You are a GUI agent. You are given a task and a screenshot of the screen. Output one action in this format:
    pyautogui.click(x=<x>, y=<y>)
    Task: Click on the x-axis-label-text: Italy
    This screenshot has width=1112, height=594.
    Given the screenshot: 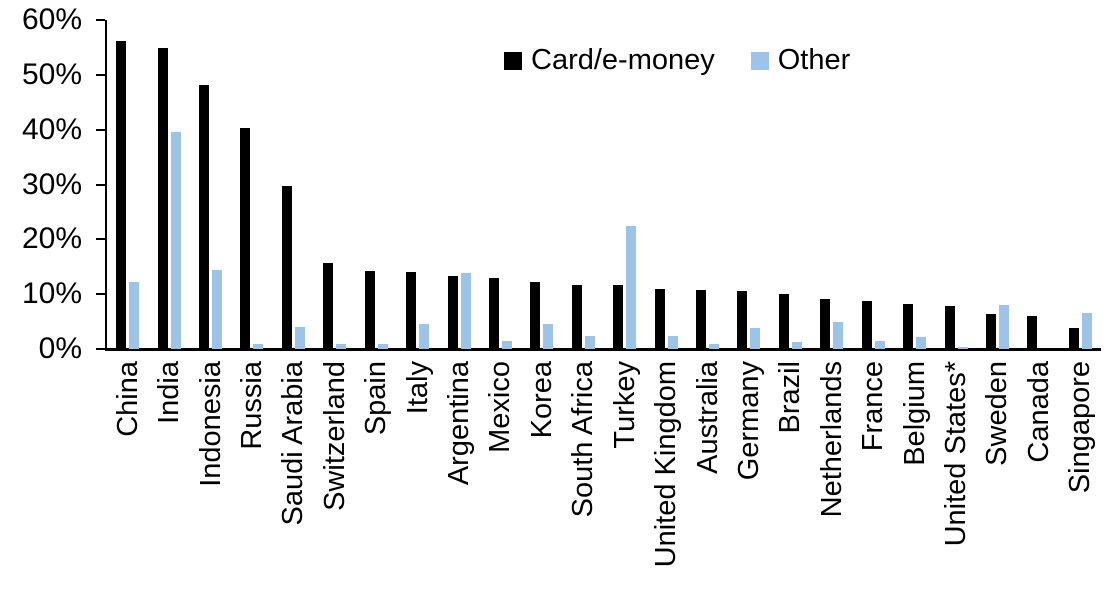 What is the action you would take?
    pyautogui.click(x=417, y=388)
    